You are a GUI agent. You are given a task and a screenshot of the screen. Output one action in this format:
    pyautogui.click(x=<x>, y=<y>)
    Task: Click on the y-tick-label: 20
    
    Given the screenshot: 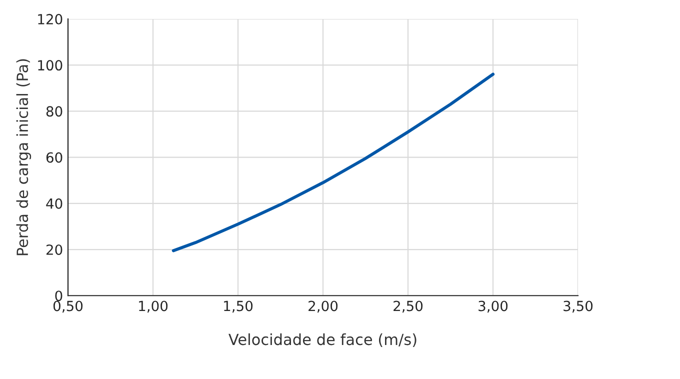 What is the action you would take?
    pyautogui.click(x=54, y=249)
    